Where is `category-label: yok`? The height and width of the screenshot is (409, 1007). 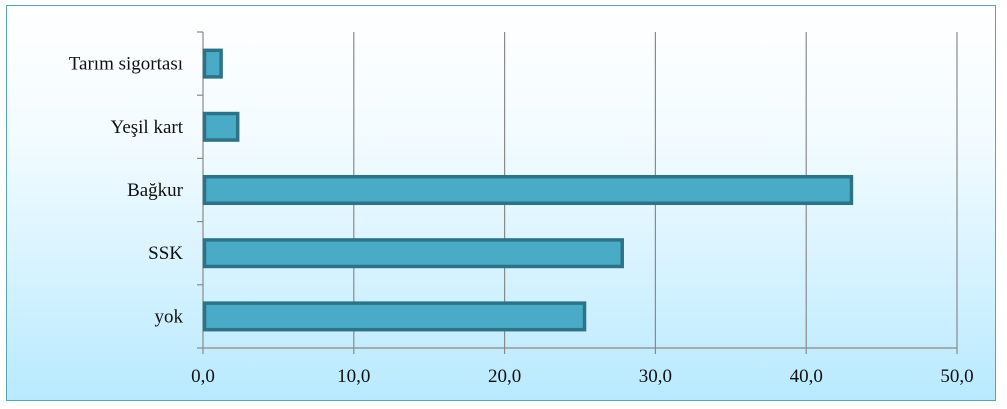 category-label: yok is located at coordinates (169, 316).